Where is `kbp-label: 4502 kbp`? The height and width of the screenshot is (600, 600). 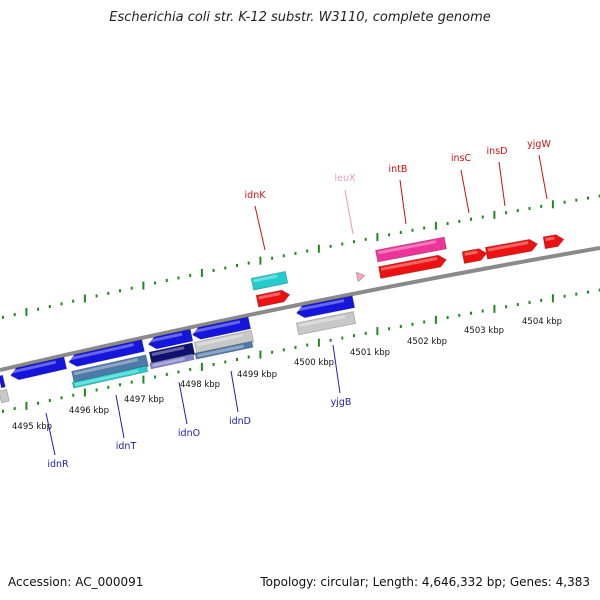
kbp-label: 4502 kbp is located at coordinates (427, 342).